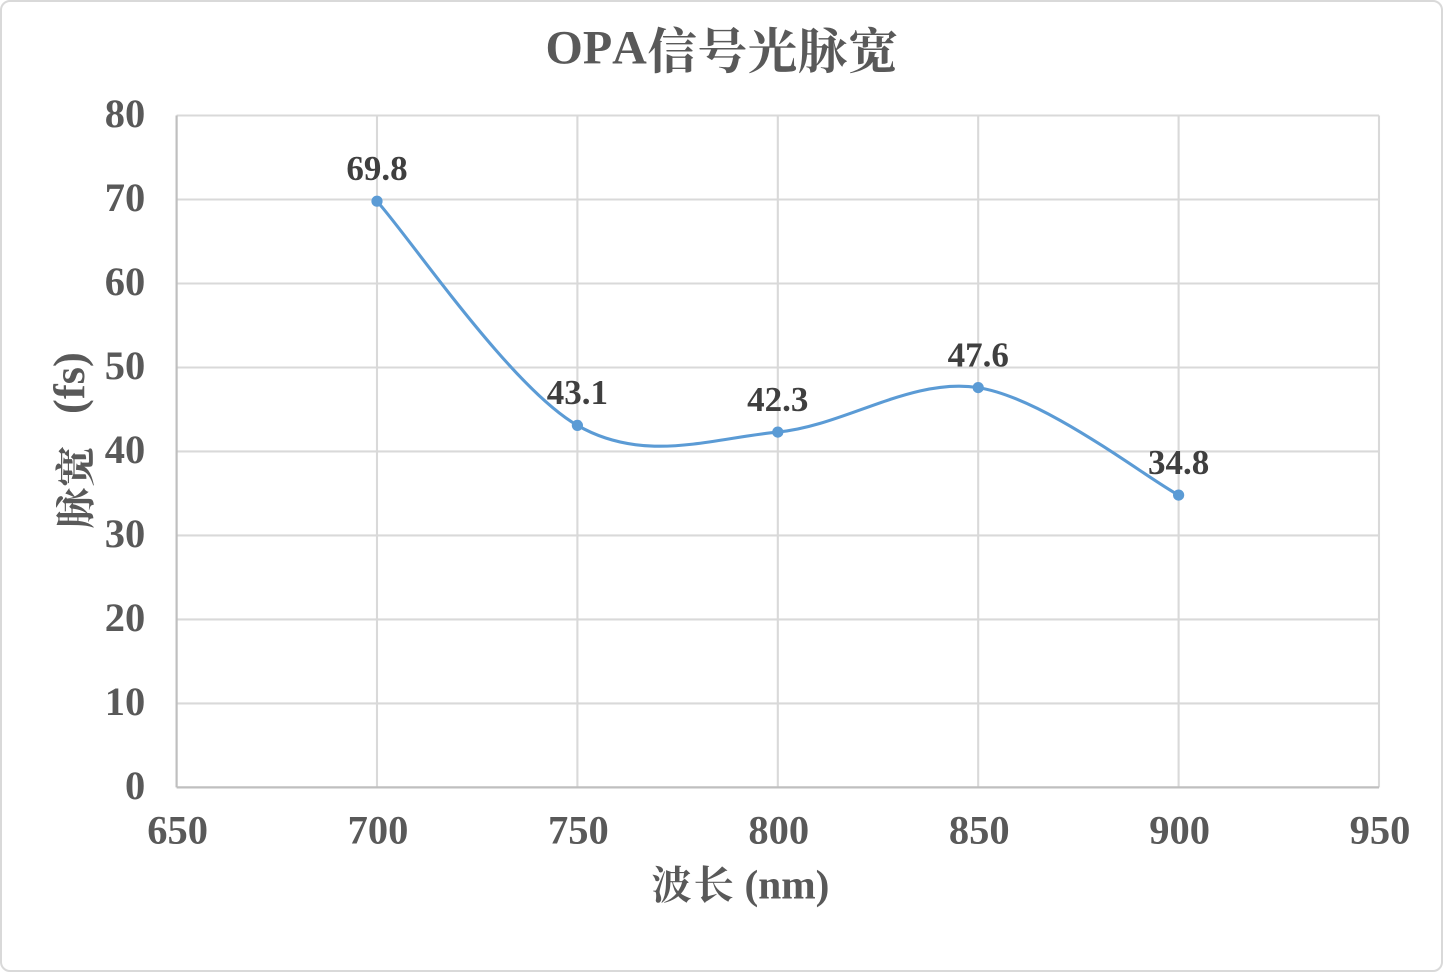  Describe the element at coordinates (125, 701) in the screenshot. I see `svg-text: 10` at that location.